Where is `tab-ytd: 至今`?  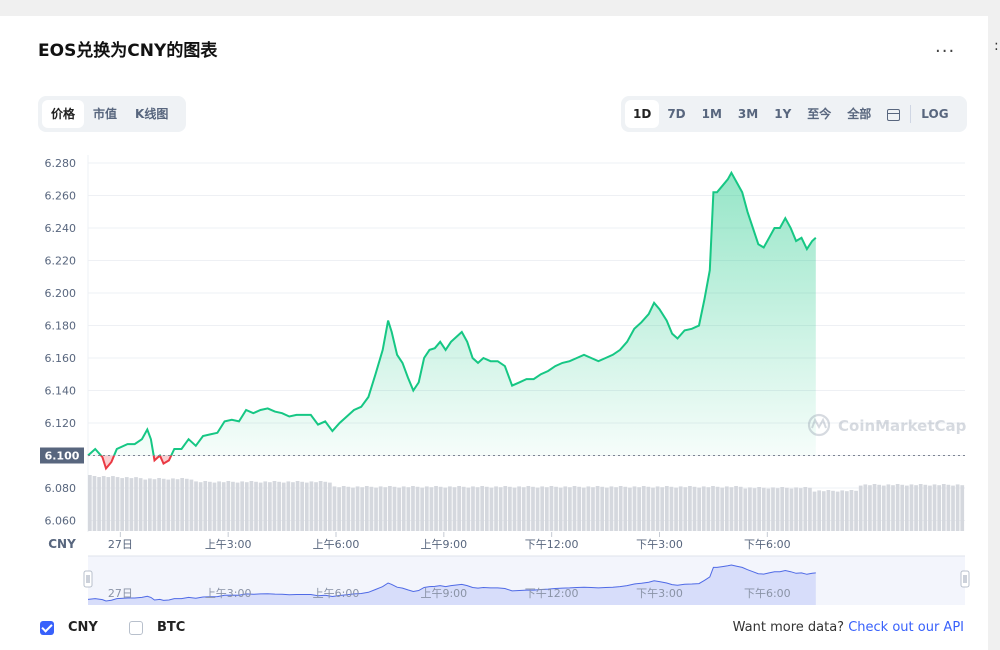
tab-ytd: 至今 is located at coordinates (819, 114).